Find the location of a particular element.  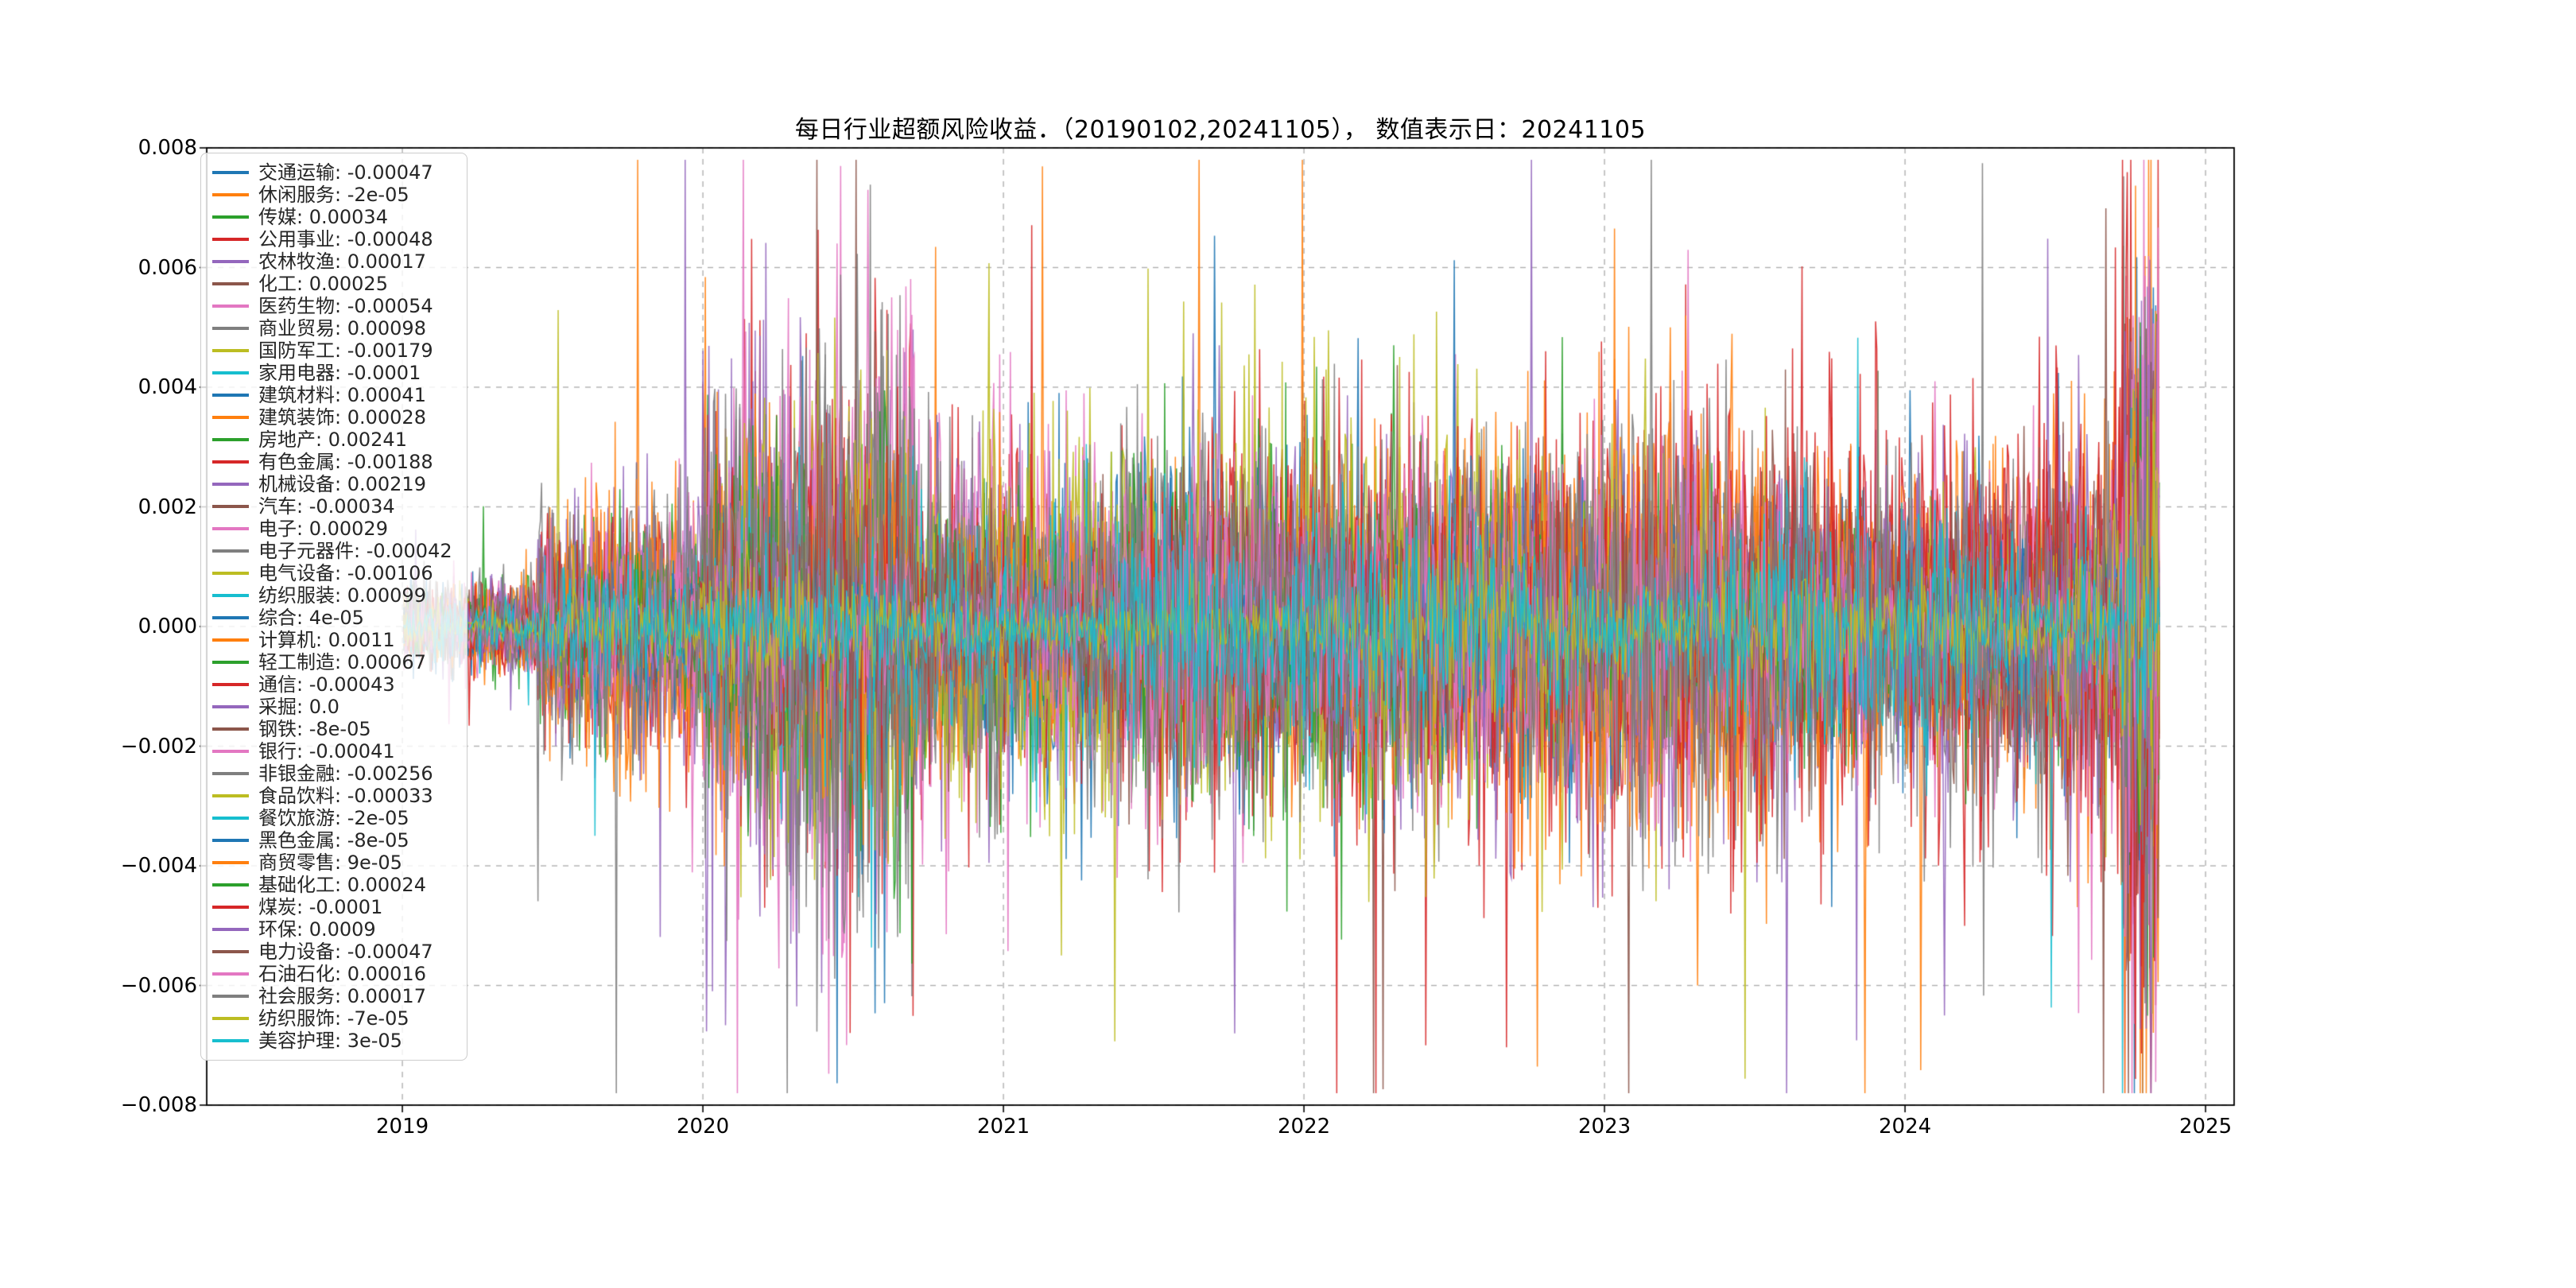

legend-item: 社会服务: 0.00017 is located at coordinates (332, 996).